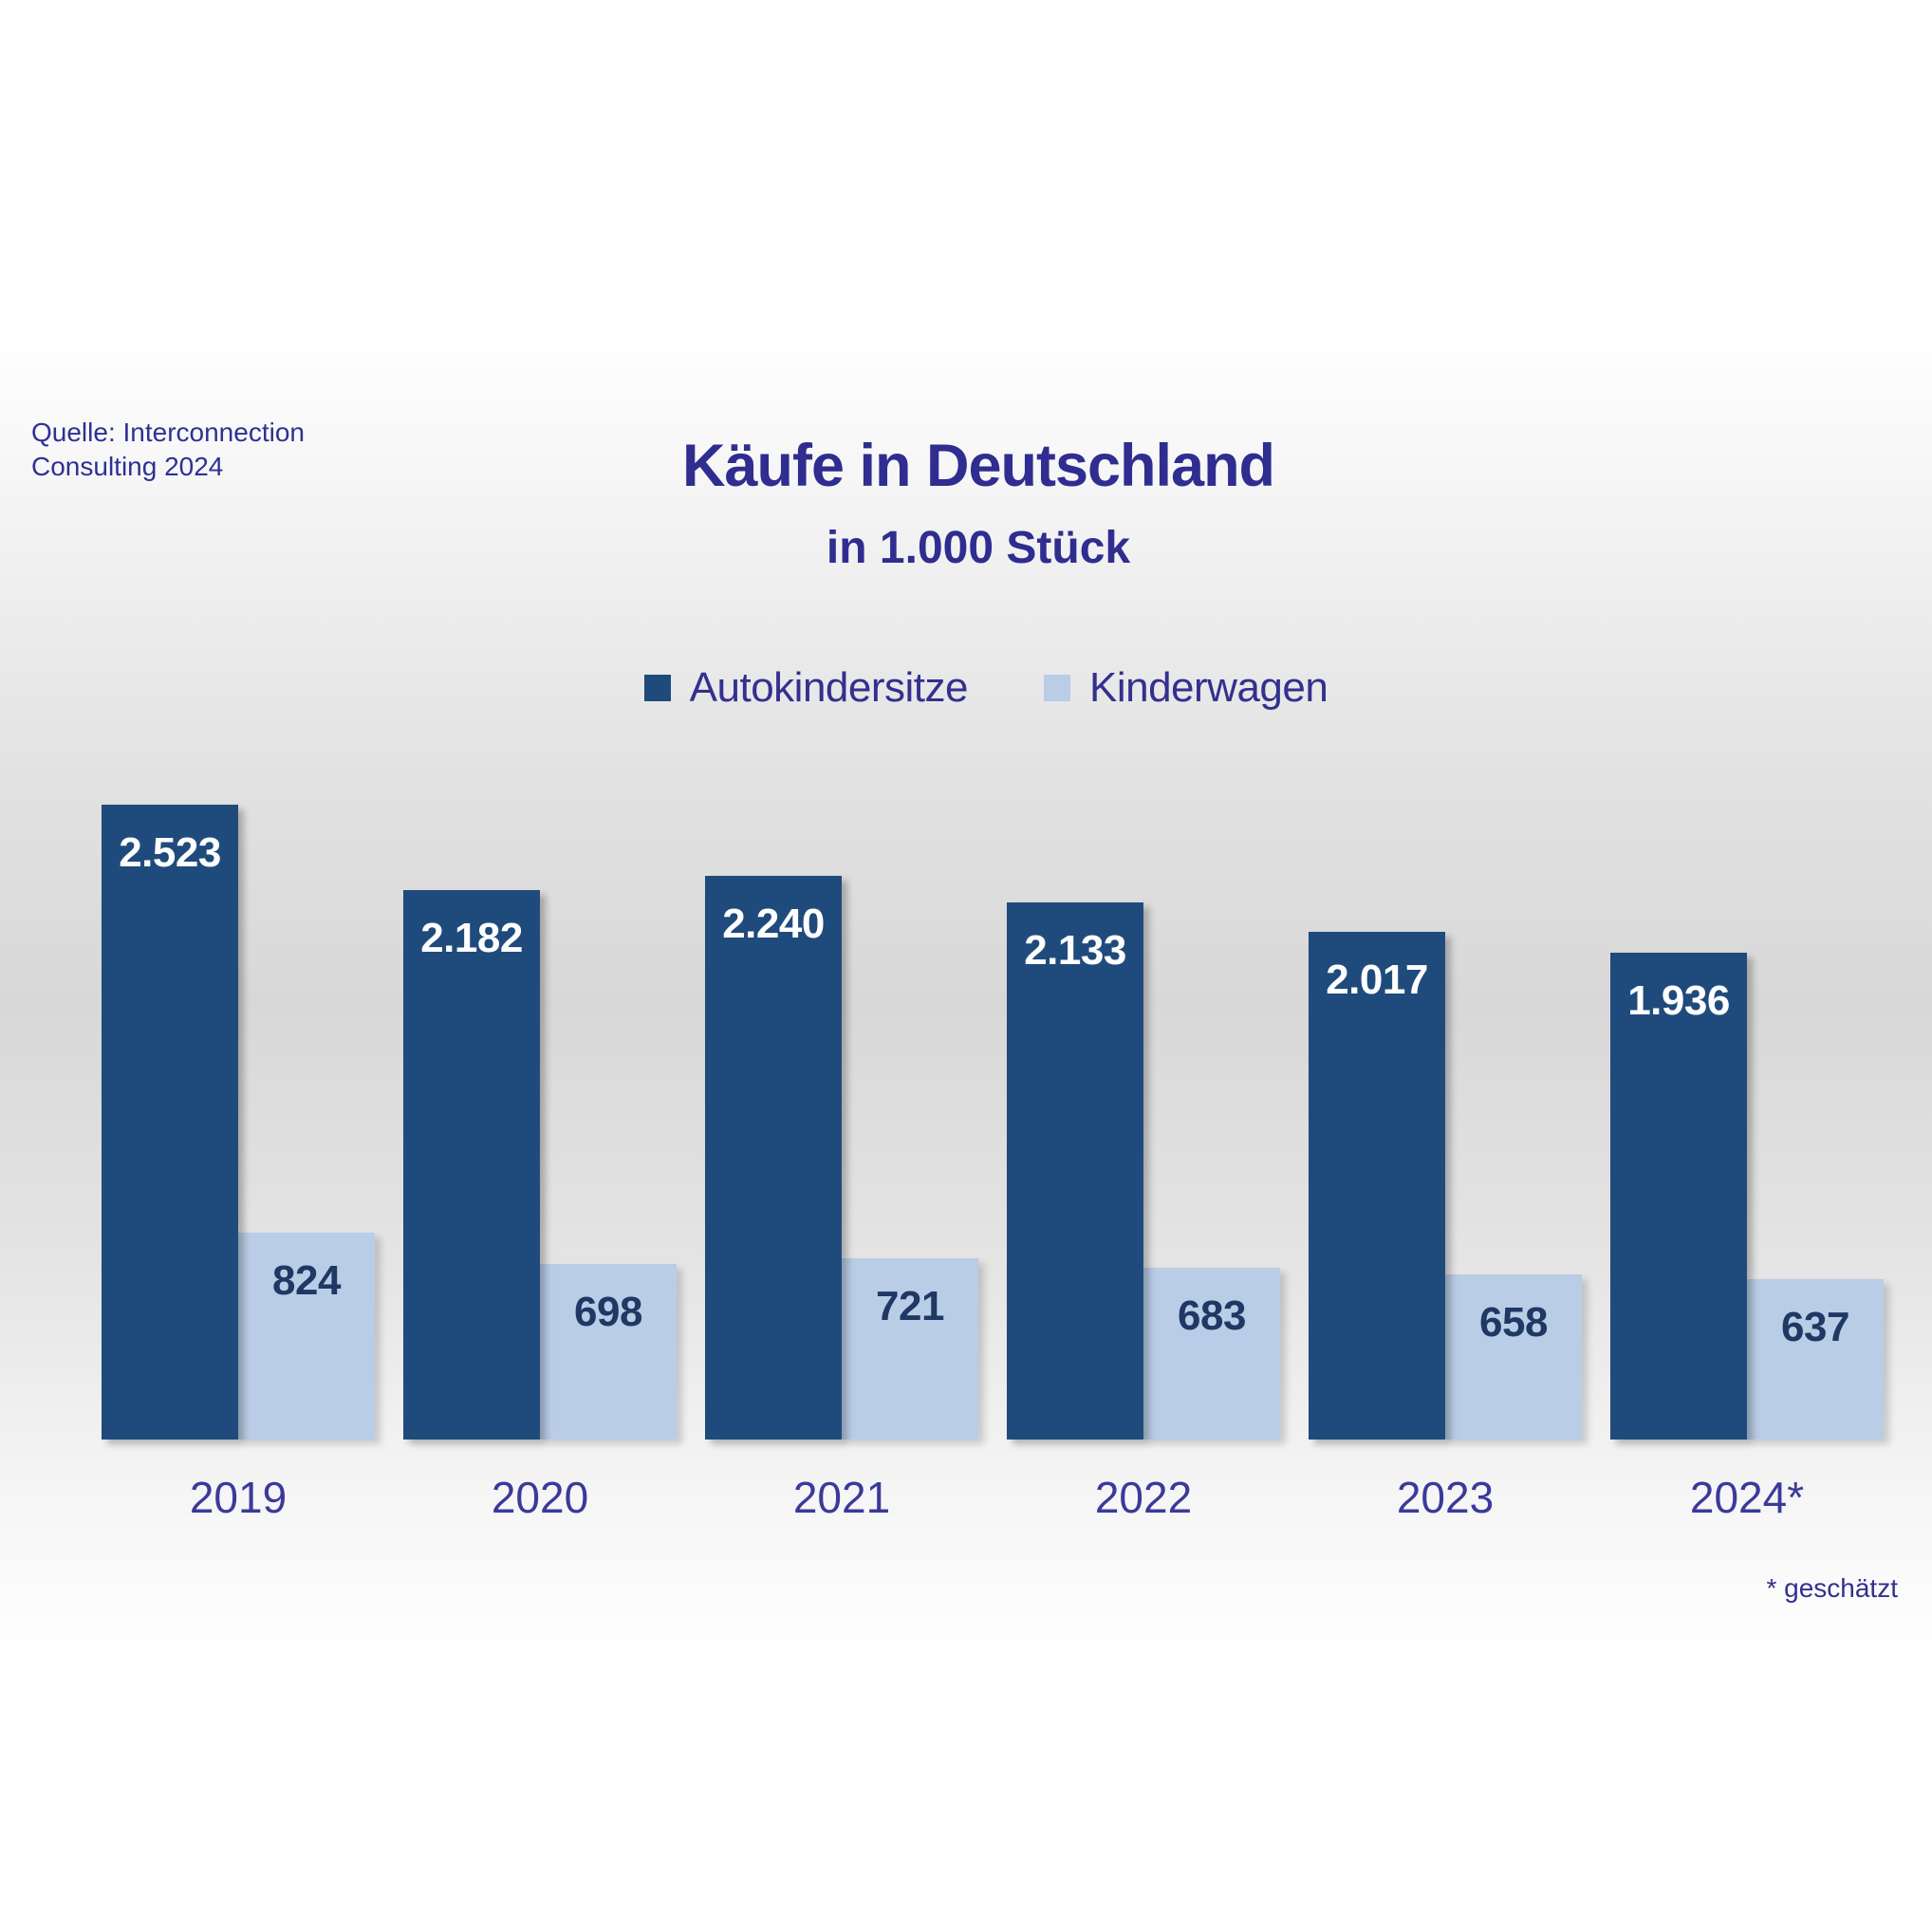  Describe the element at coordinates (978, 466) in the screenshot. I see `chart-title: Käufe in Deutschland` at that location.